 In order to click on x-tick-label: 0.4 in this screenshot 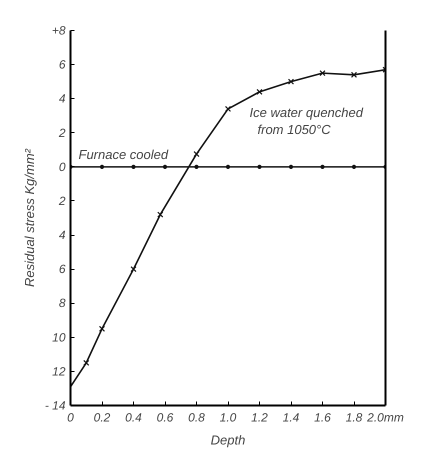, I will do `click(133, 417)`.